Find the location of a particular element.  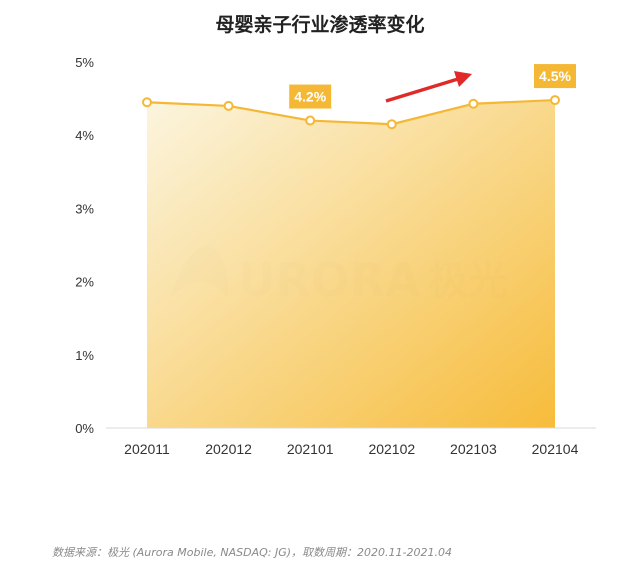

trend-arrow-head is located at coordinates (463, 79).